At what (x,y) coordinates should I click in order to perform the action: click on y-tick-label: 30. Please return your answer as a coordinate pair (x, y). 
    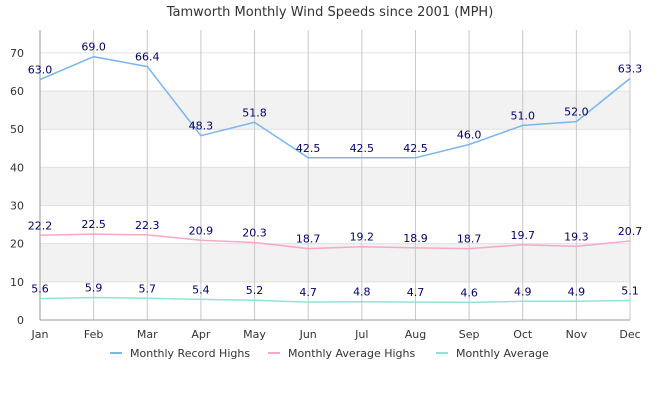
    Looking at the image, I should click on (17, 206).